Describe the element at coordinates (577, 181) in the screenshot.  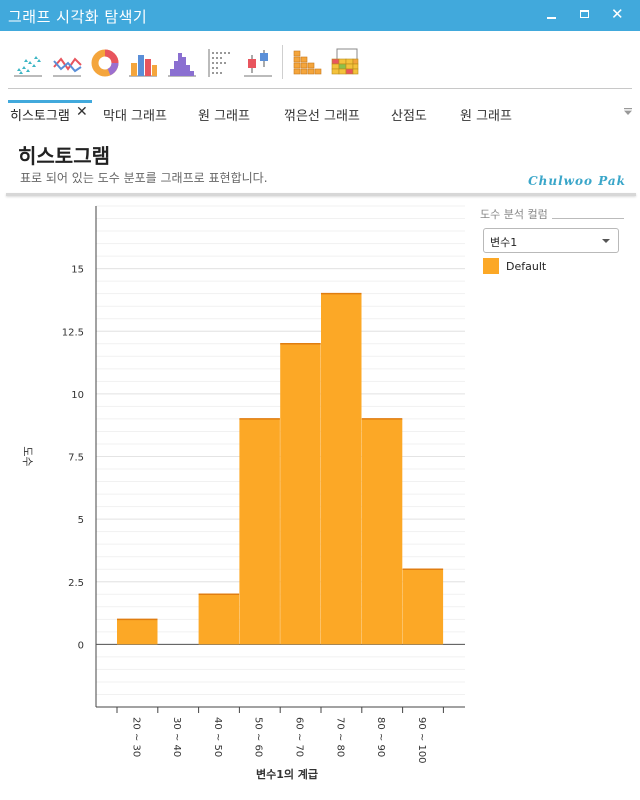
I see `brand-logo: Chulwoo Pak` at that location.